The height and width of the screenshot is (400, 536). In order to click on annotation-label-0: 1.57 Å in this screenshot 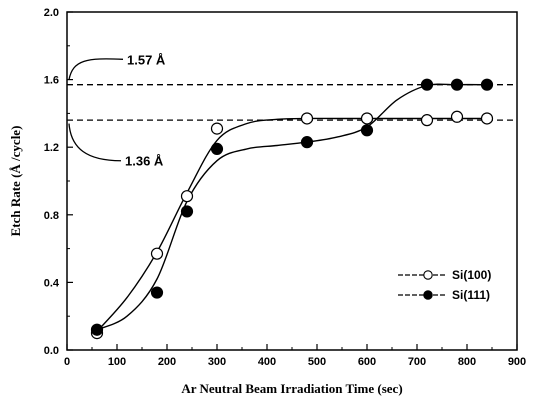, I will do `click(146, 59)`.